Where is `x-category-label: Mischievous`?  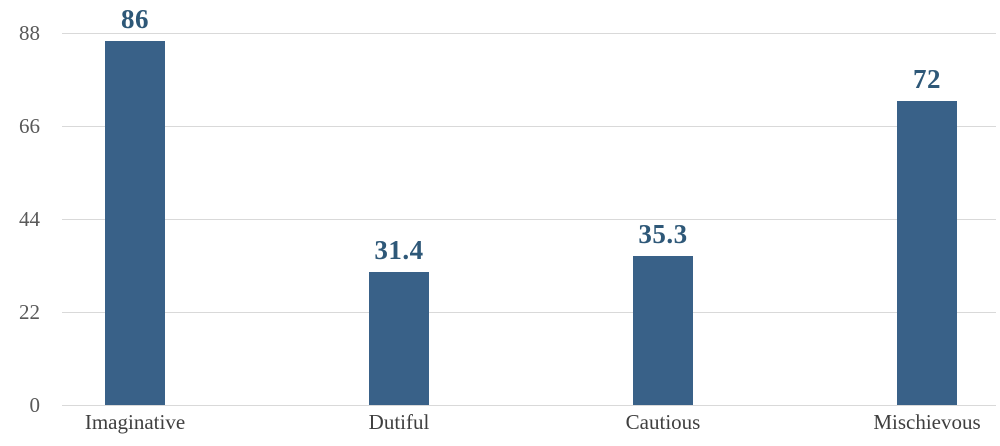 x-category-label: Mischievous is located at coordinates (927, 422).